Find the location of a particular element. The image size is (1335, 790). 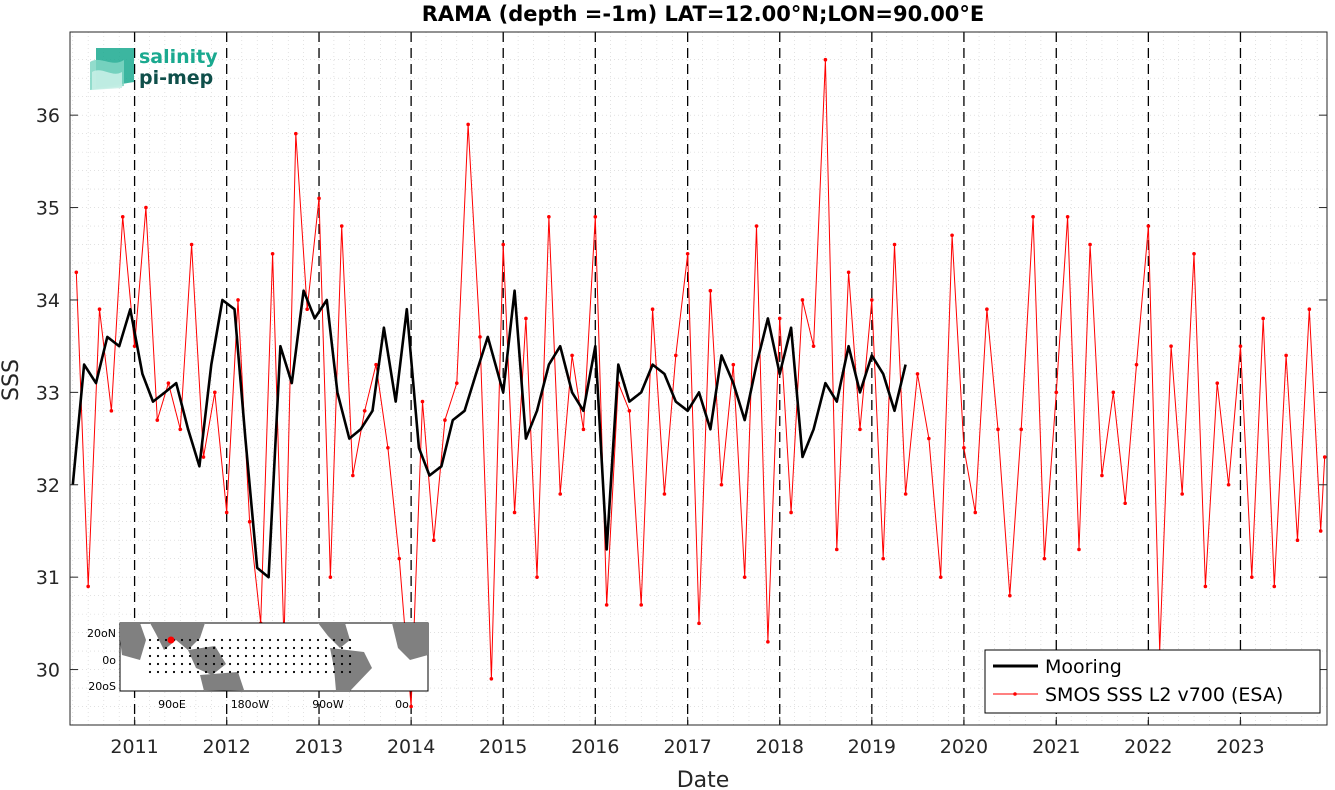

logo-waves-icon is located at coordinates (112, 69).